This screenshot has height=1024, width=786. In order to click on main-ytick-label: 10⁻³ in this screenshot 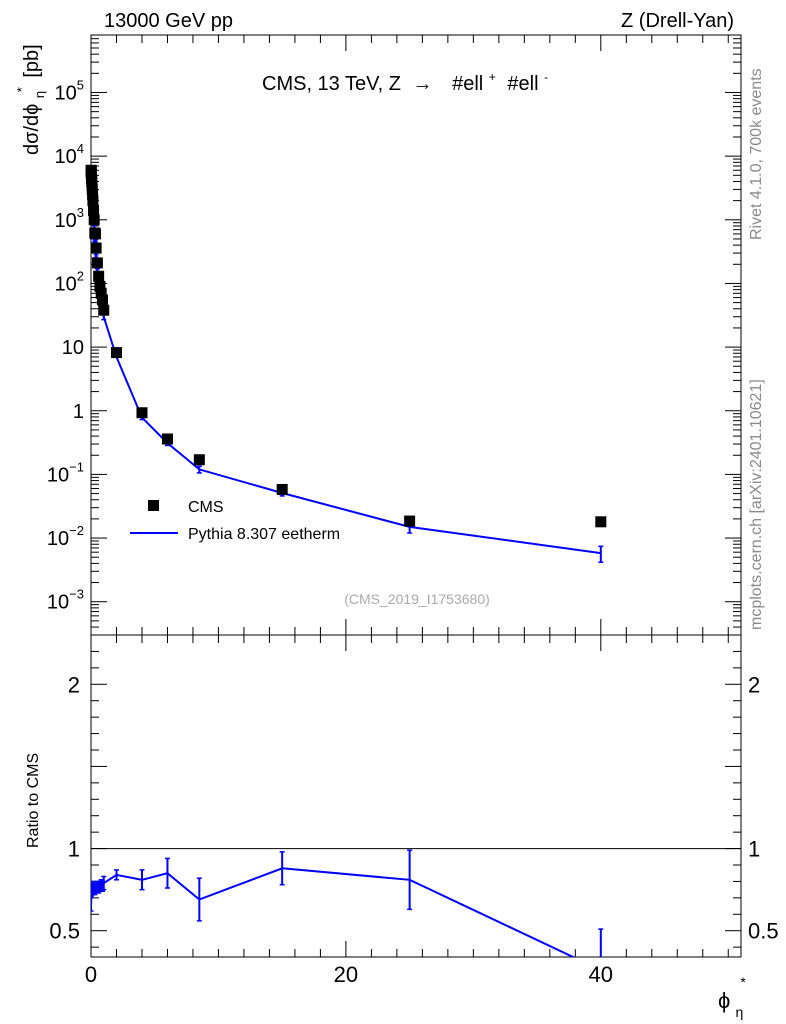, I will do `click(65, 600)`.